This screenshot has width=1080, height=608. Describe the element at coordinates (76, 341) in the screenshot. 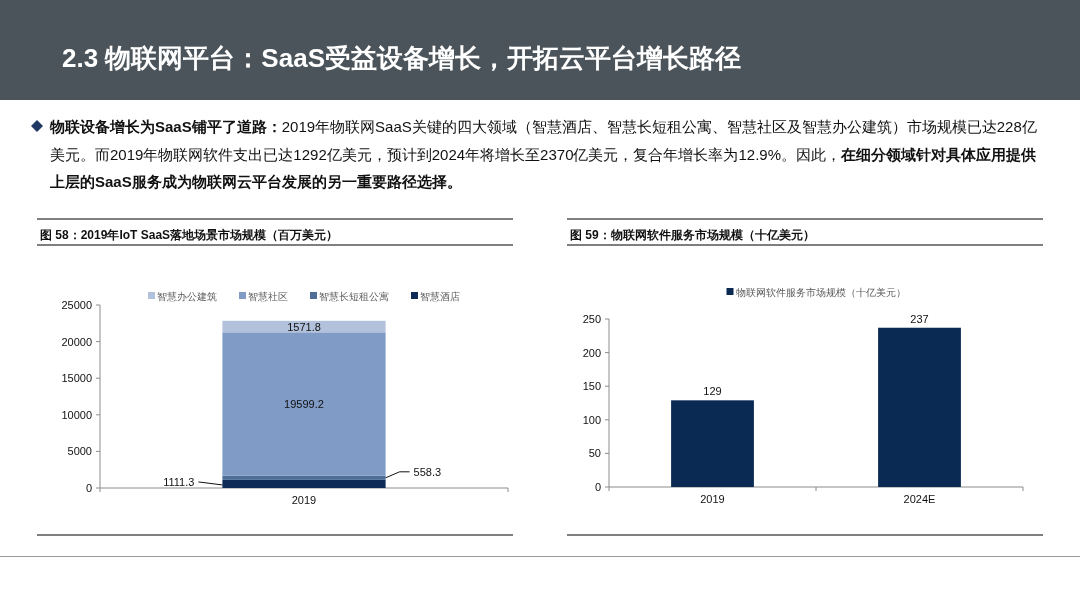

I see `ytick-label: 20000` at that location.